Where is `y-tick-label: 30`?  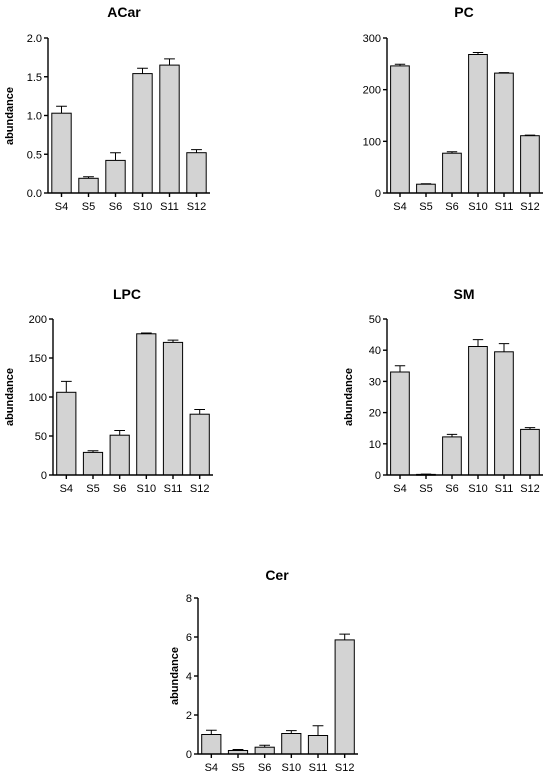
y-tick-label: 30 is located at coordinates (375, 382).